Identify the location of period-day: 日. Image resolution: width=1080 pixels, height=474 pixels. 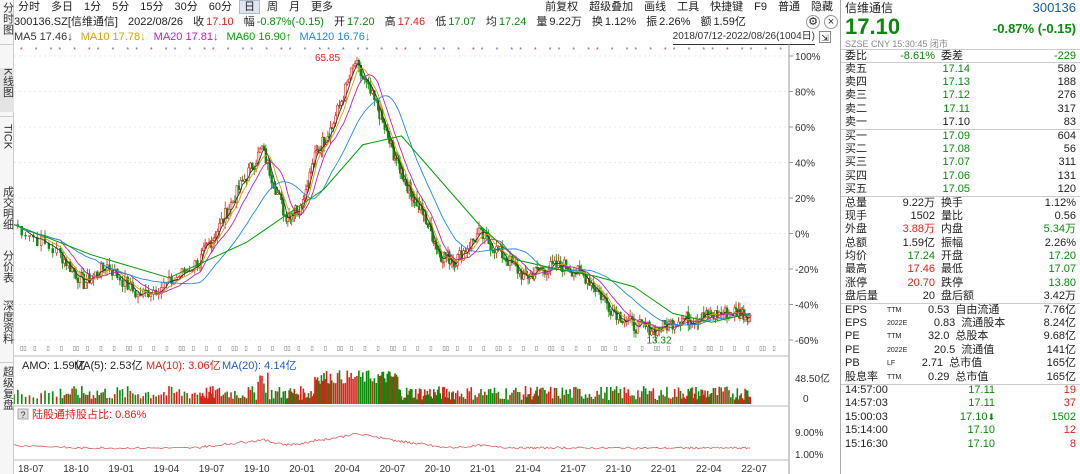
(249, 7).